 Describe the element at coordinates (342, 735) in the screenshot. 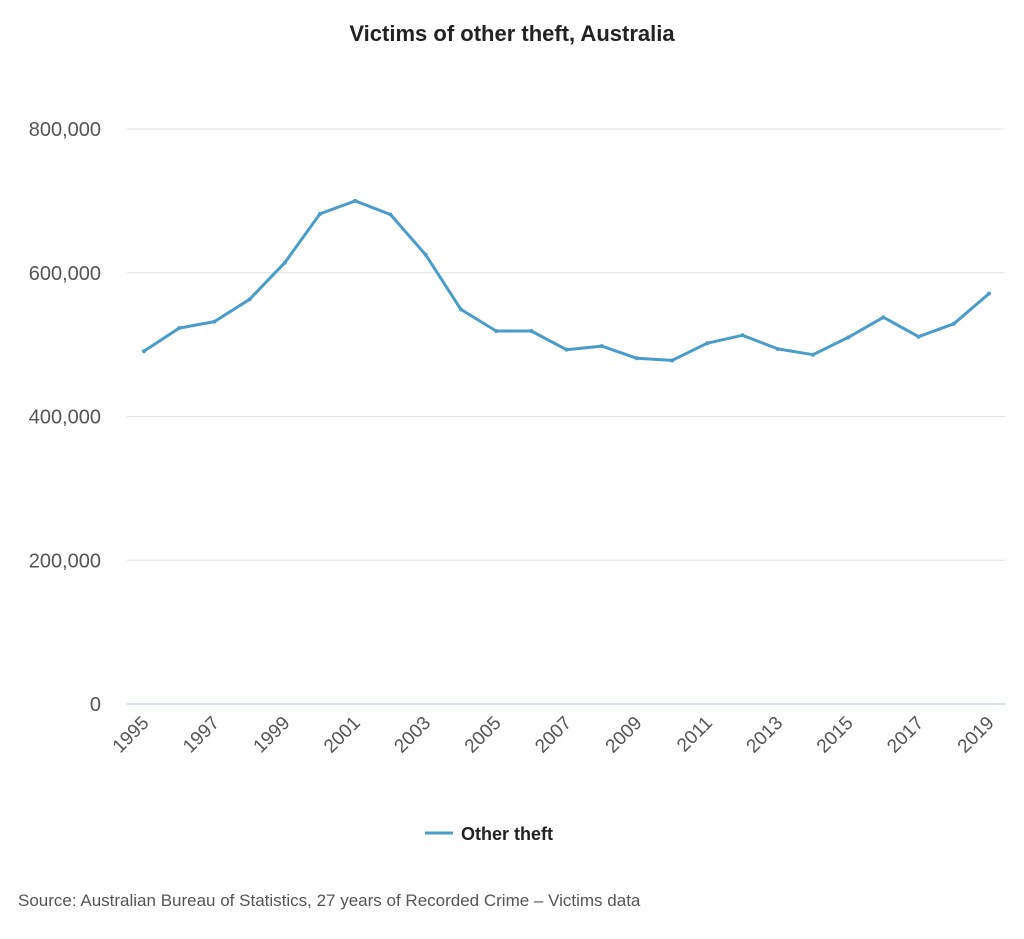

I see `x-tick-label: 2001` at that location.